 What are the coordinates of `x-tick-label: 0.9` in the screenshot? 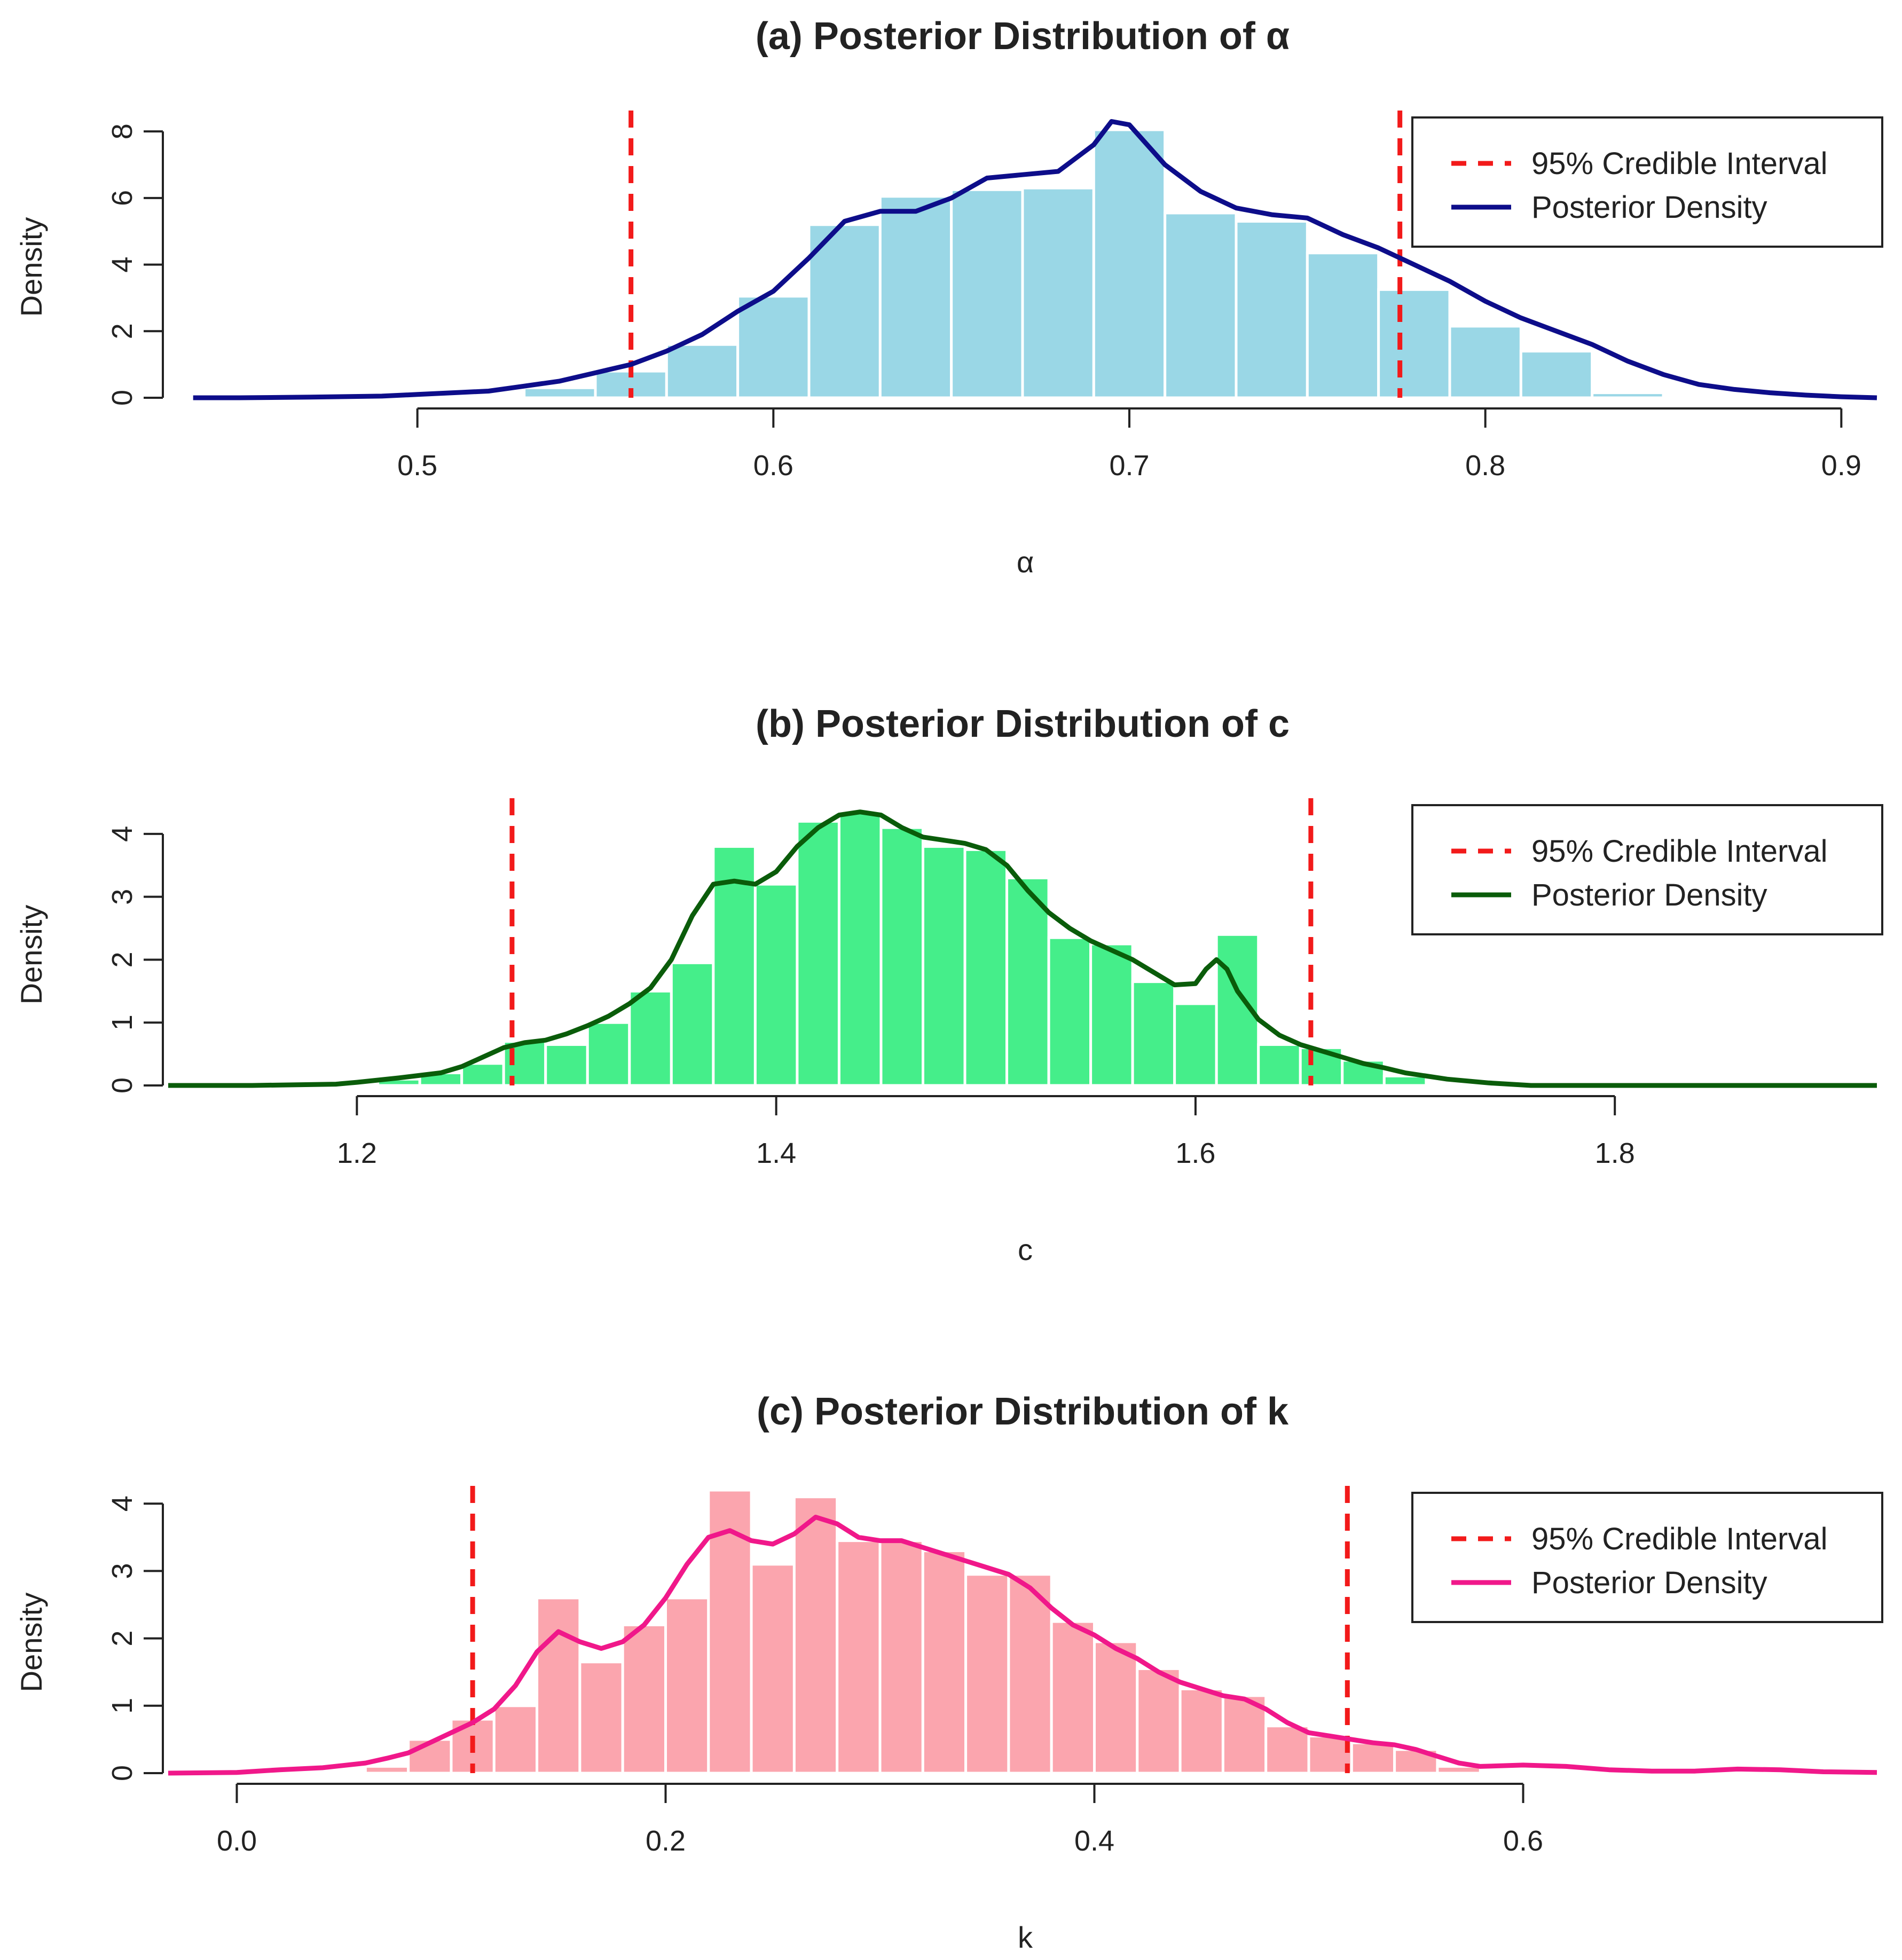 It's located at (1841, 466).